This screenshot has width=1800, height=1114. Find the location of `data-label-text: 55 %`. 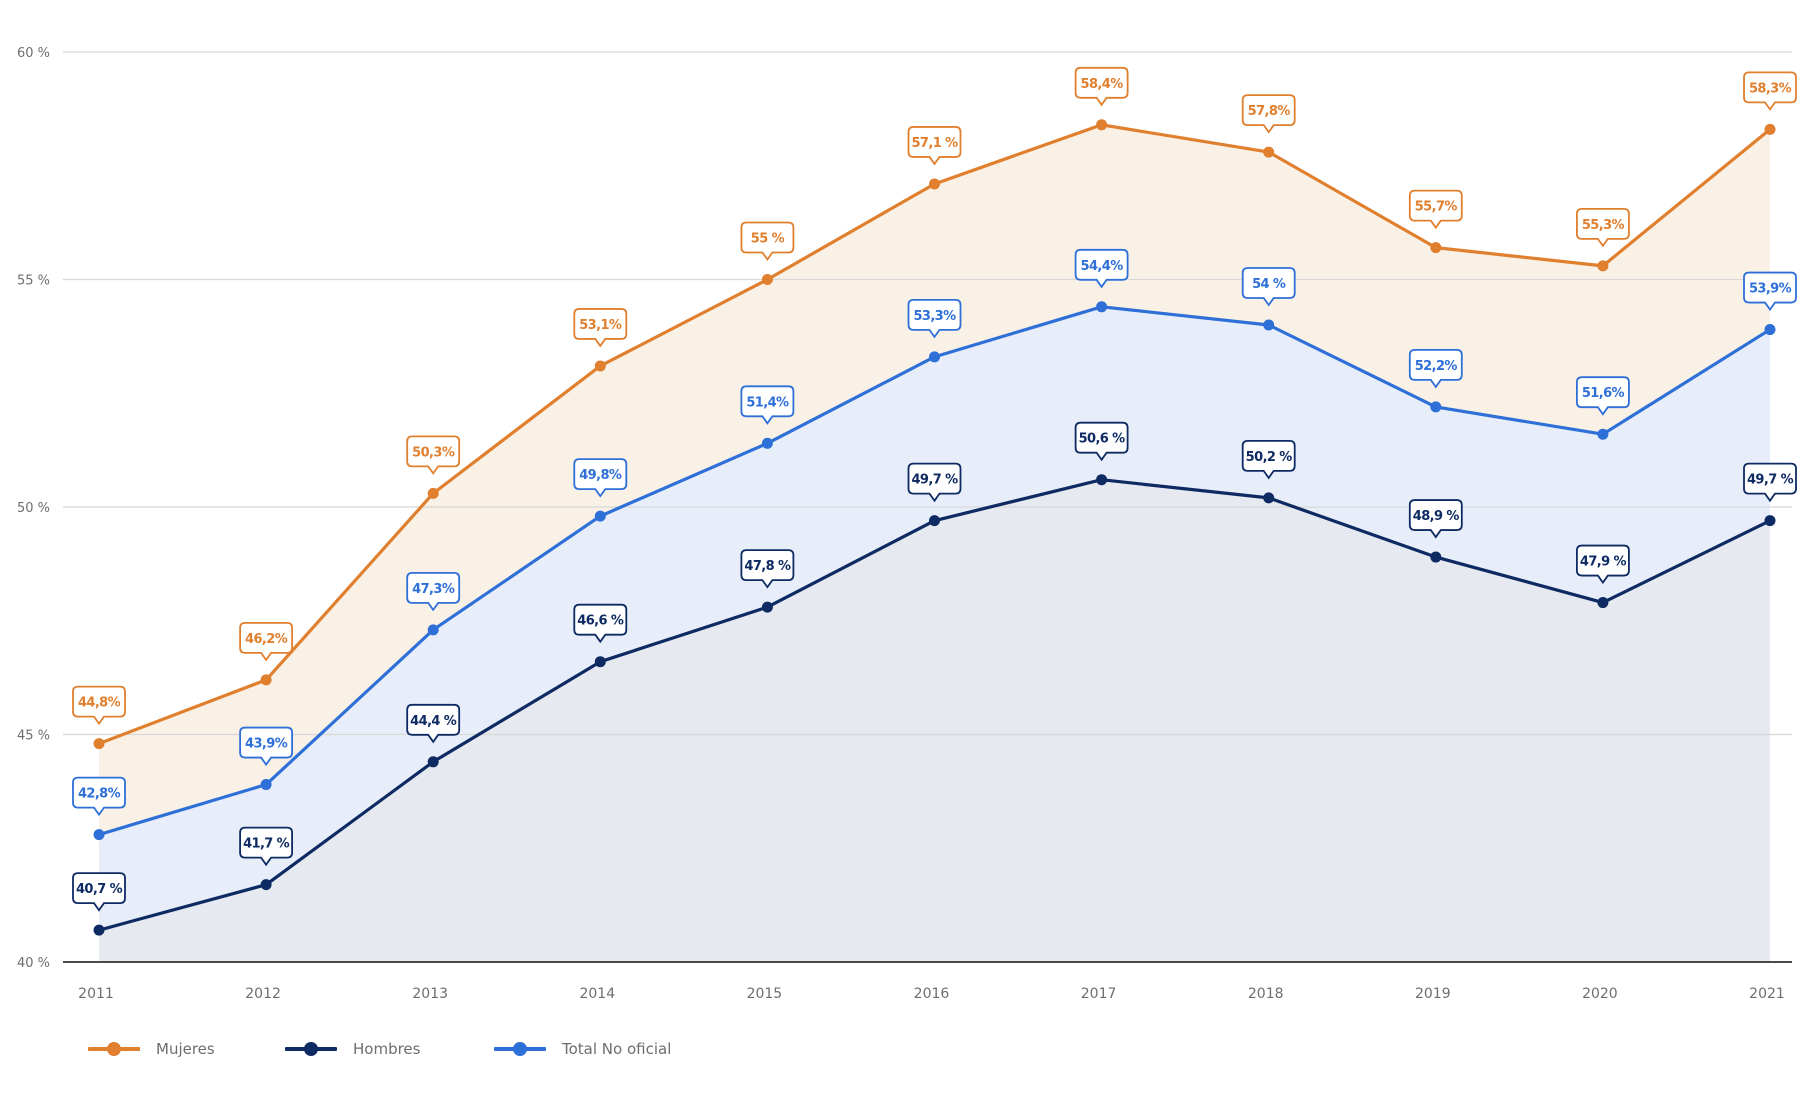

data-label-text: 55 % is located at coordinates (768, 239).